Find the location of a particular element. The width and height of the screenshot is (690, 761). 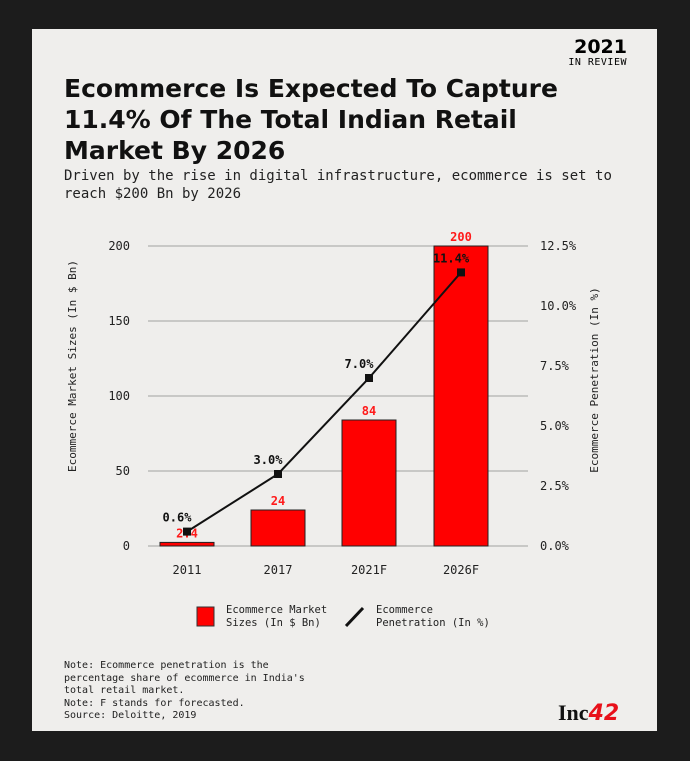

y2-axis-label: Ecommerce Penetration (In %) is located at coordinates (594, 379).